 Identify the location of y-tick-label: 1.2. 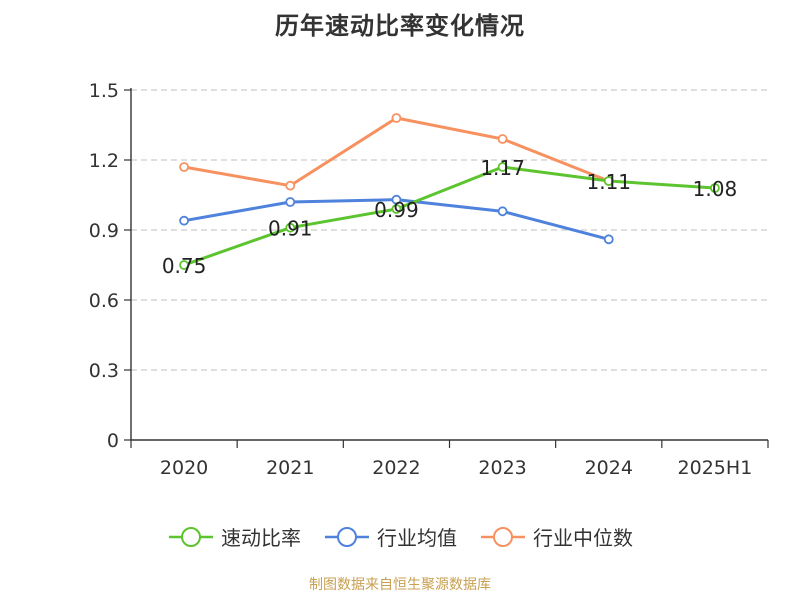
(104, 161).